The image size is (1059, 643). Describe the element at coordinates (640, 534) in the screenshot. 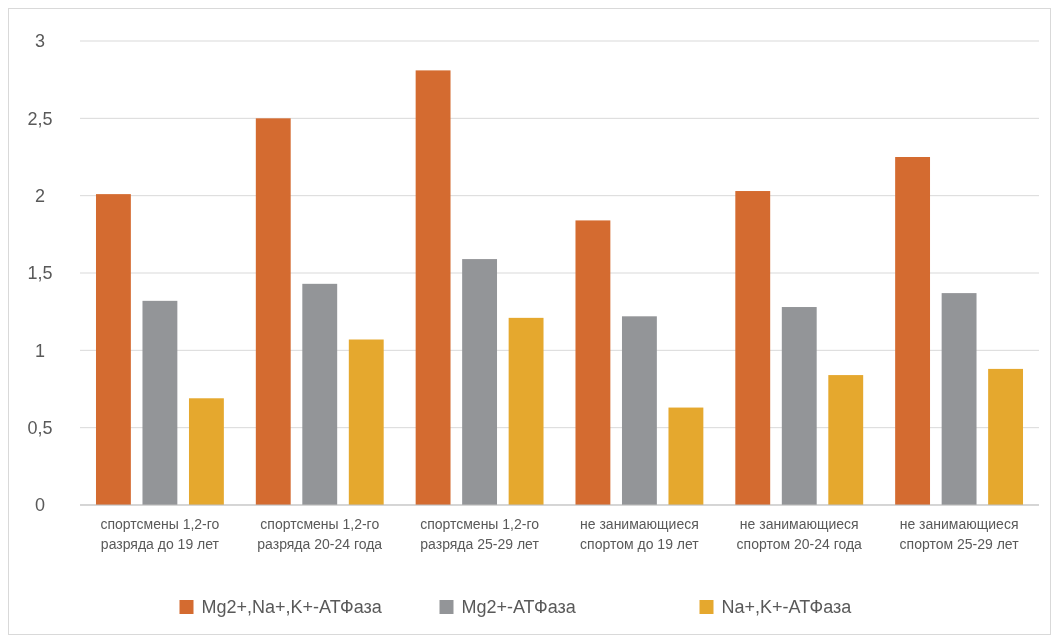

I see `x-tick-label: не занимающиеся спортом до 19 лет` at that location.